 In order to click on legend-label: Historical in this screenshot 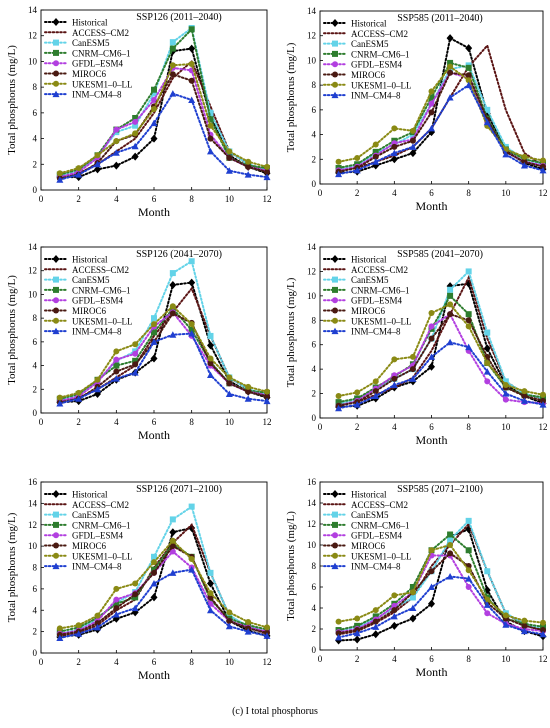, I will do `click(90, 260)`.